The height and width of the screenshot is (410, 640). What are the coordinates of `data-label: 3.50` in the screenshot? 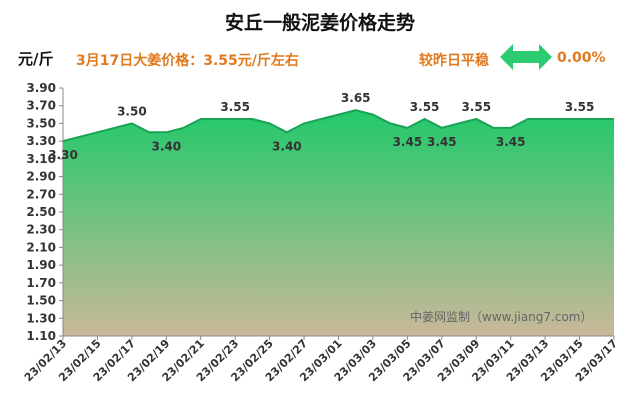 It's located at (132, 111).